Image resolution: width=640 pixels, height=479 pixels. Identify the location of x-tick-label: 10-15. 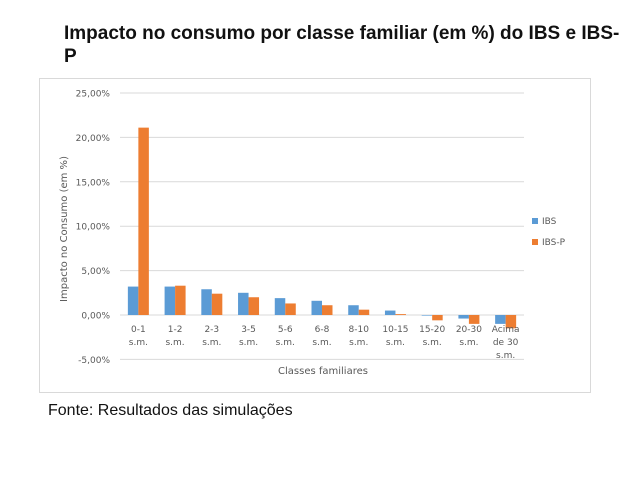
(395, 330).